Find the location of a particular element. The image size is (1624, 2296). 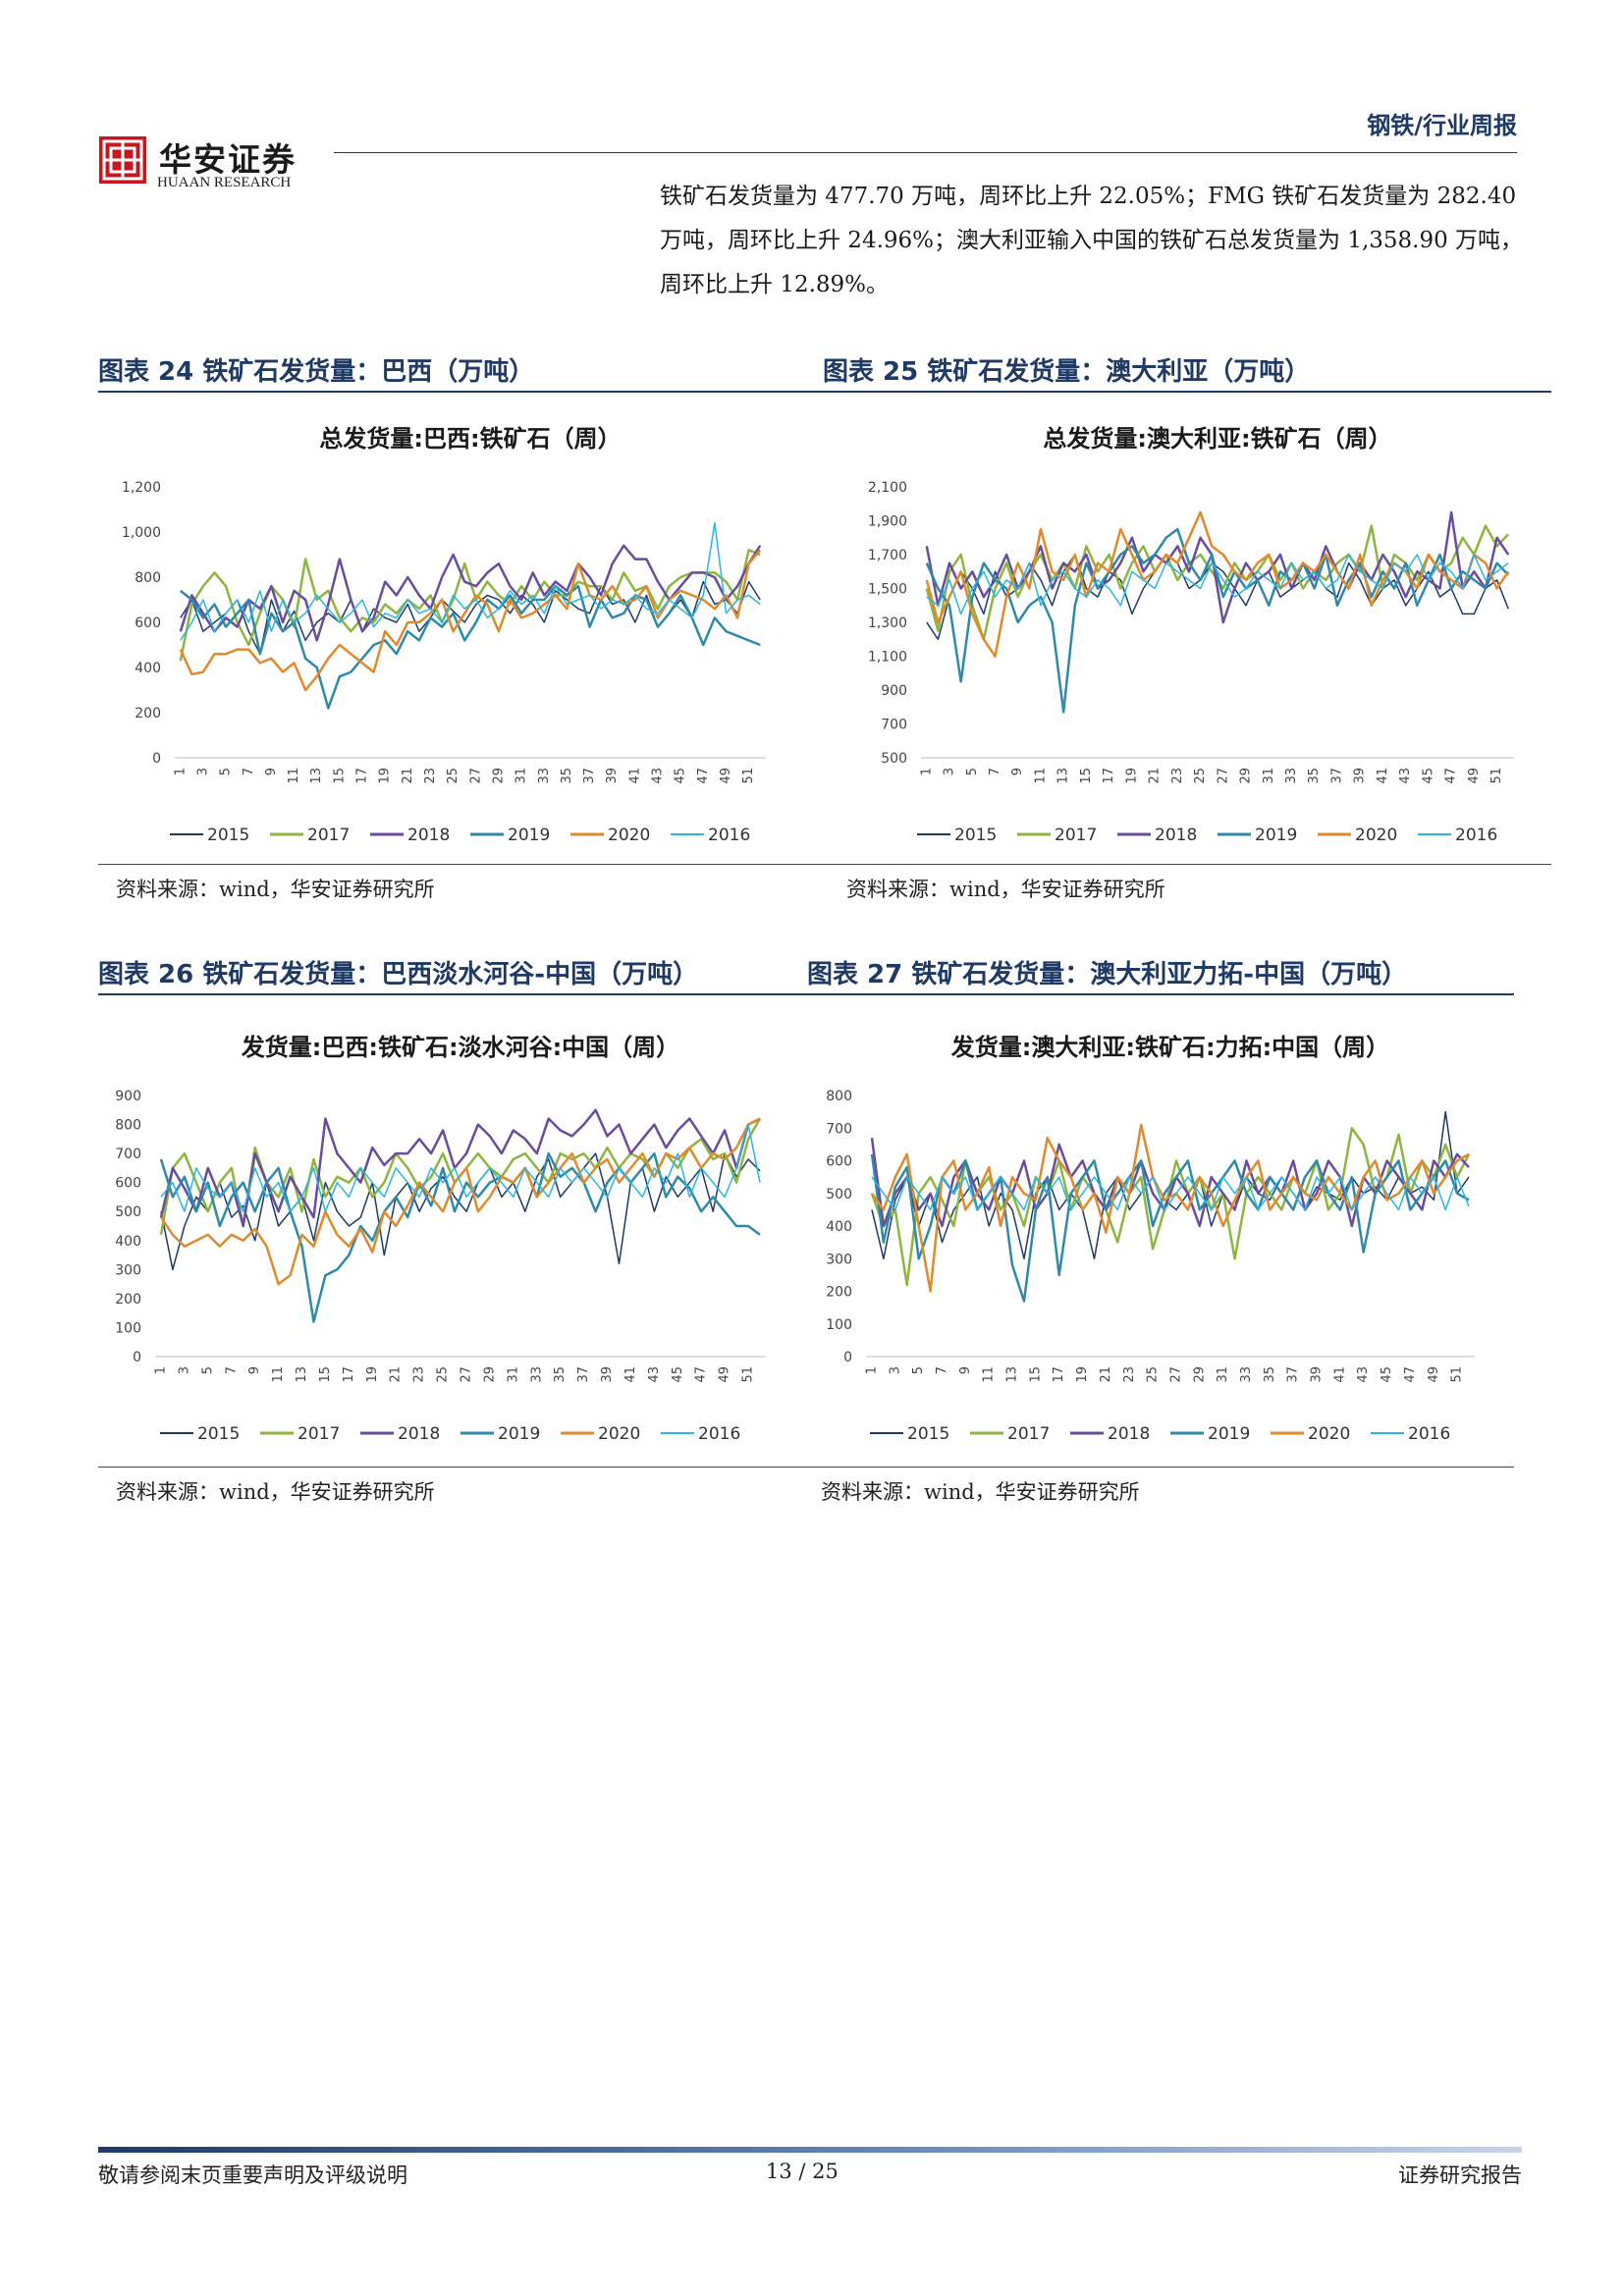

figure-row2-bottom-rule is located at coordinates (806, 1467).